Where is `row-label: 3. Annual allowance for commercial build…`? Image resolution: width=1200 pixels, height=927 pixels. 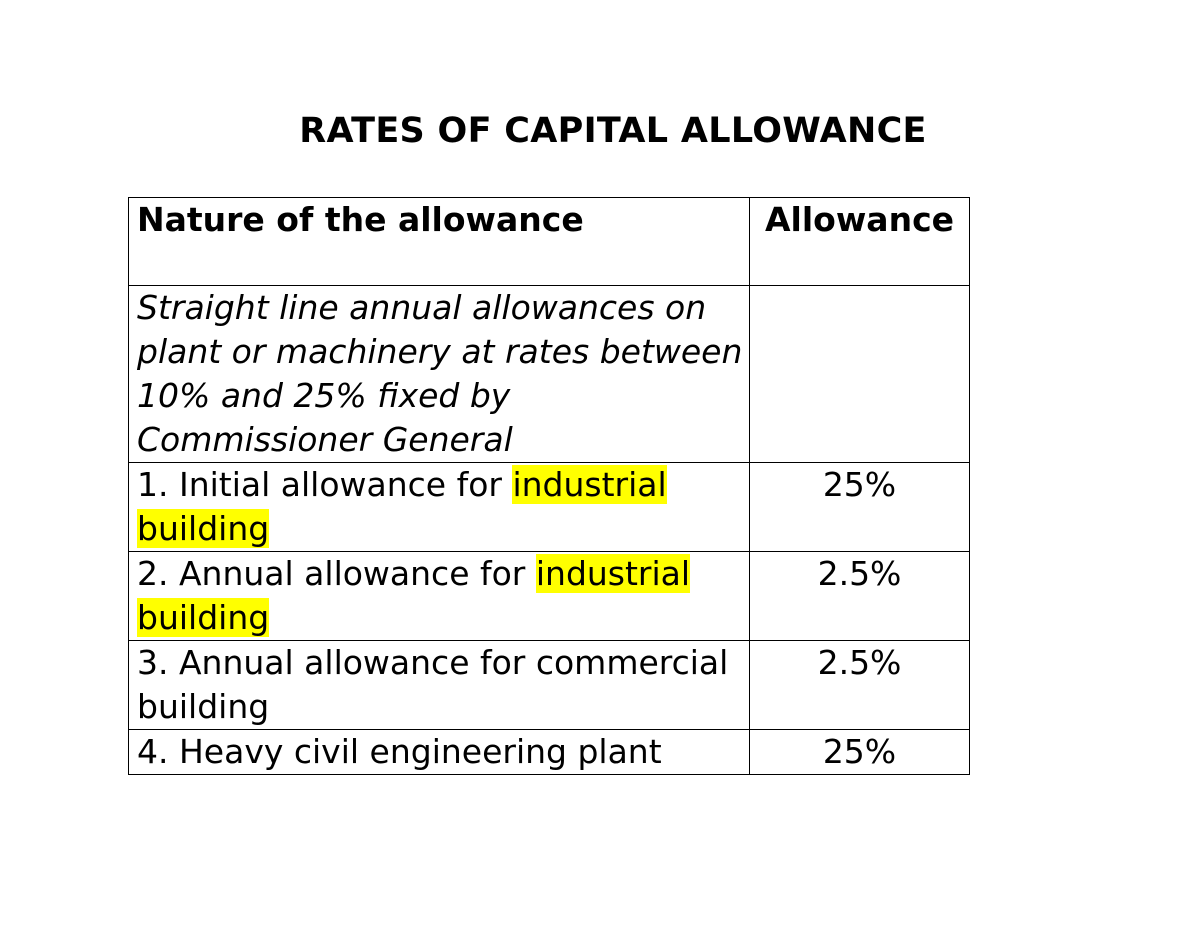 row-label: 3. Annual allowance for commercial build… is located at coordinates (439, 685).